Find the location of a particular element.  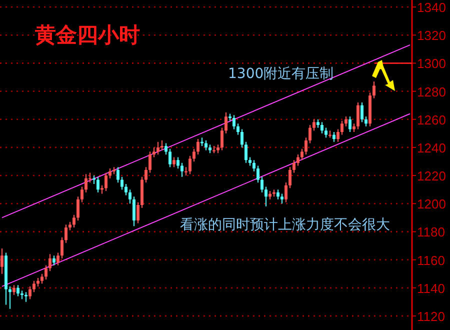

y-tick-label: 1140 is located at coordinates (431, 288).